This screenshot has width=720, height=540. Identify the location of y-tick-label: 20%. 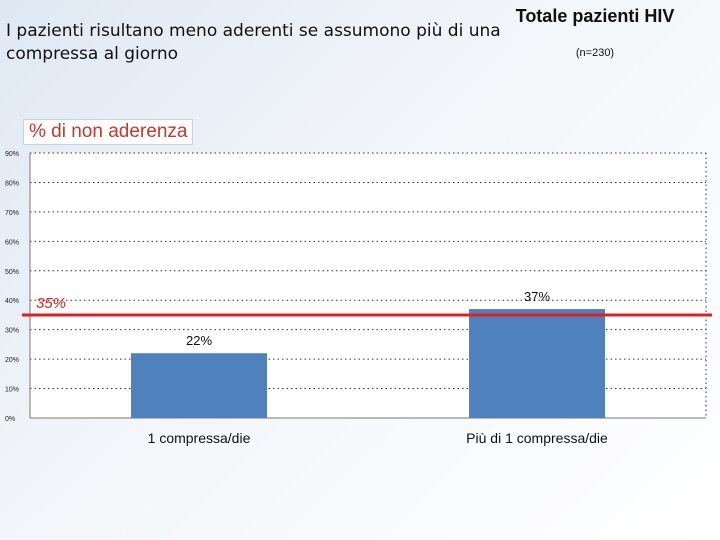
(12, 360).